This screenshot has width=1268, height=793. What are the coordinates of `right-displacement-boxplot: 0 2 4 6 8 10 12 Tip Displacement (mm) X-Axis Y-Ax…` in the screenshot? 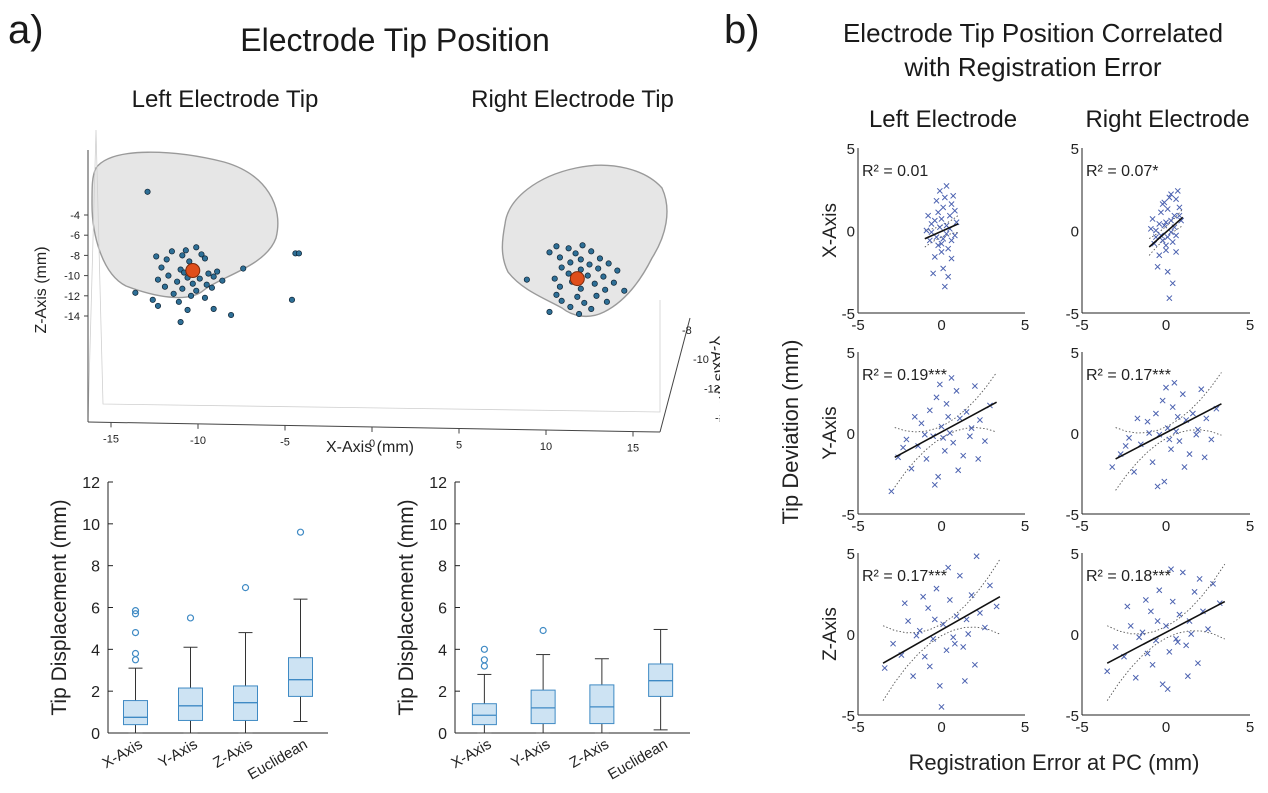 It's located at (542, 629).